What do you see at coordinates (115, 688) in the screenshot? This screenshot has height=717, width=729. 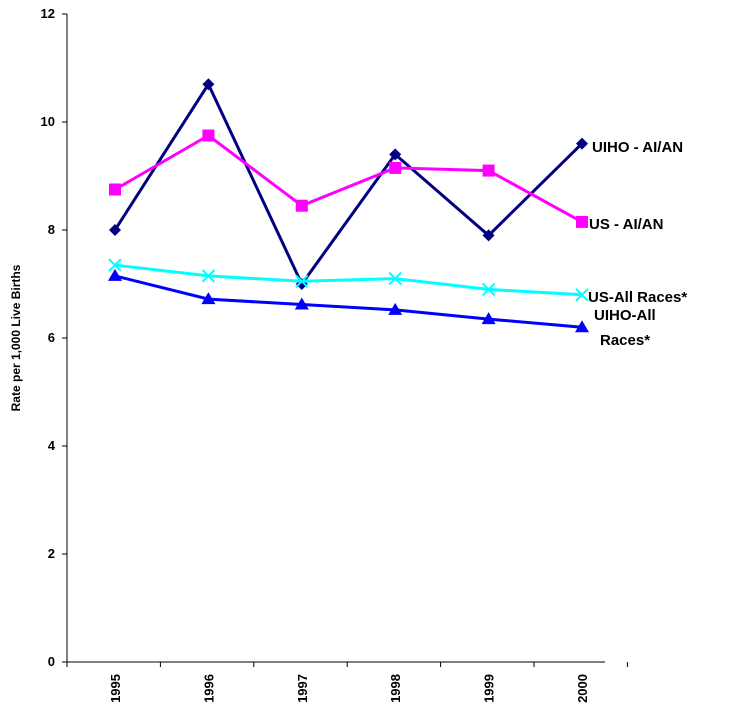 I see `x-tick-label: 1995` at bounding box center [115, 688].